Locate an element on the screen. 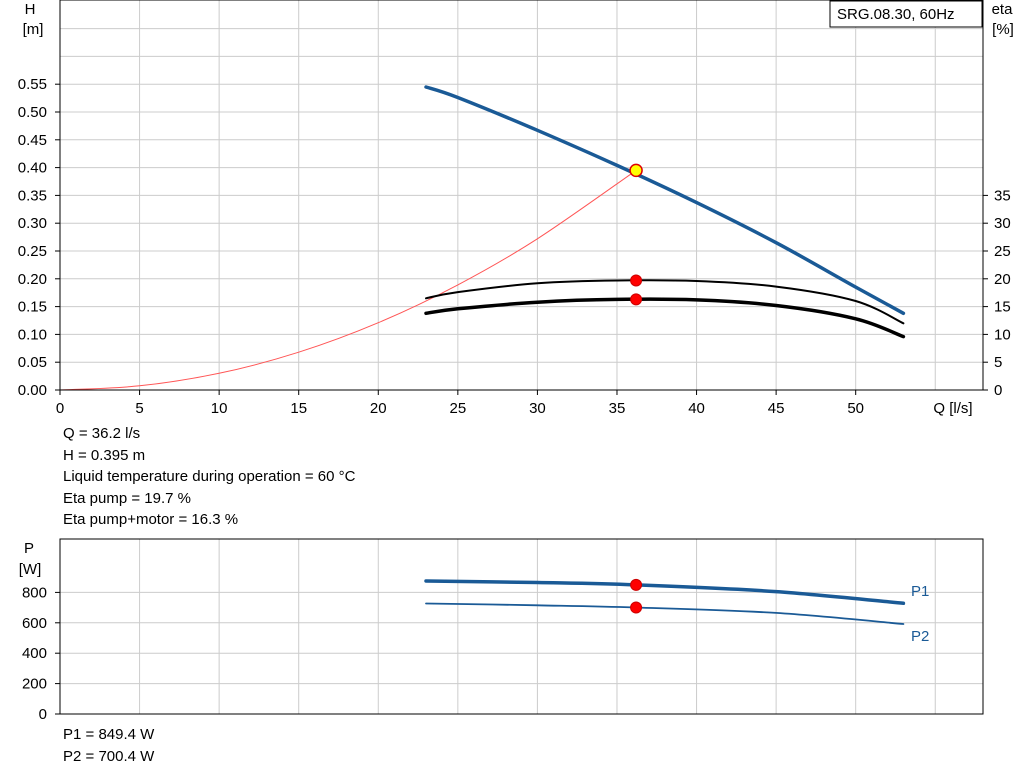  readout-p2: P2 = 700.4 W is located at coordinates (109, 756).